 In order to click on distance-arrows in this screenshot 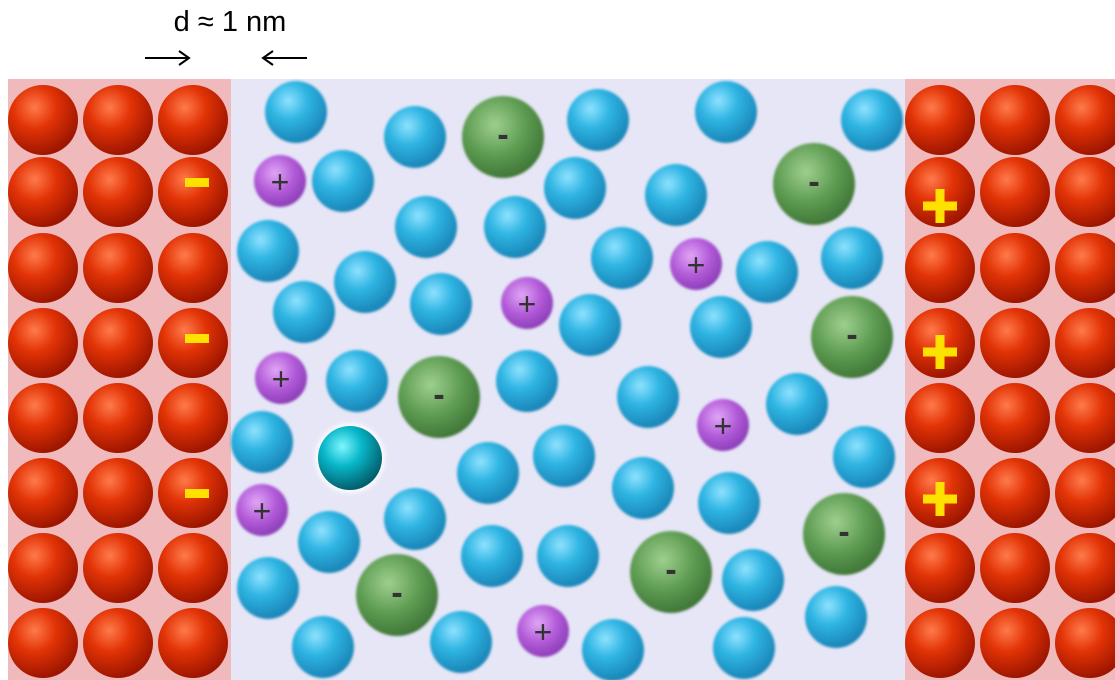, I will do `click(226, 58)`.